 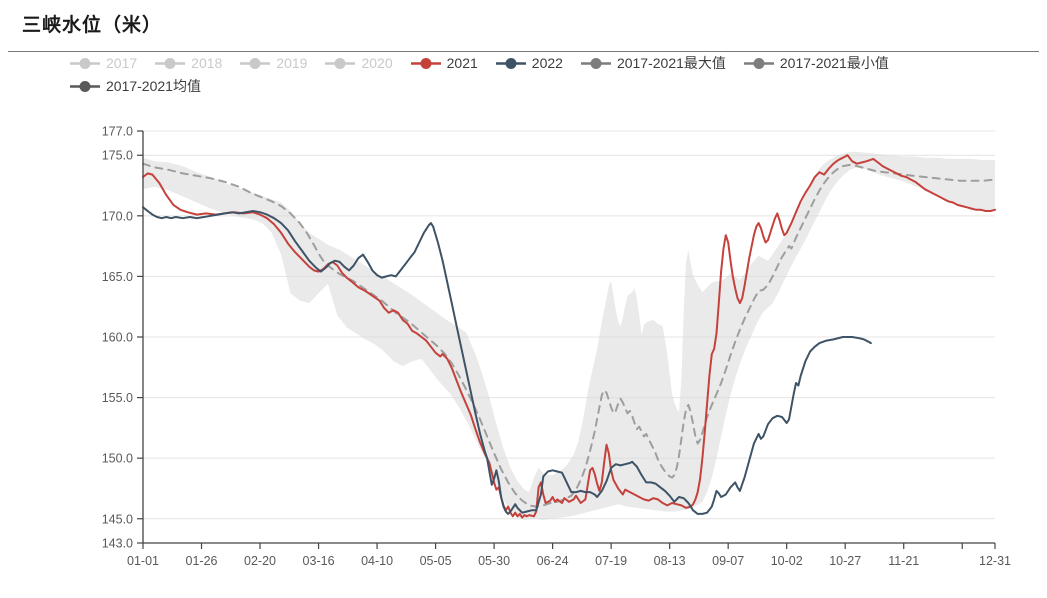 What do you see at coordinates (834, 63) in the screenshot?
I see `legend-label: 2017-2021最小值` at bounding box center [834, 63].